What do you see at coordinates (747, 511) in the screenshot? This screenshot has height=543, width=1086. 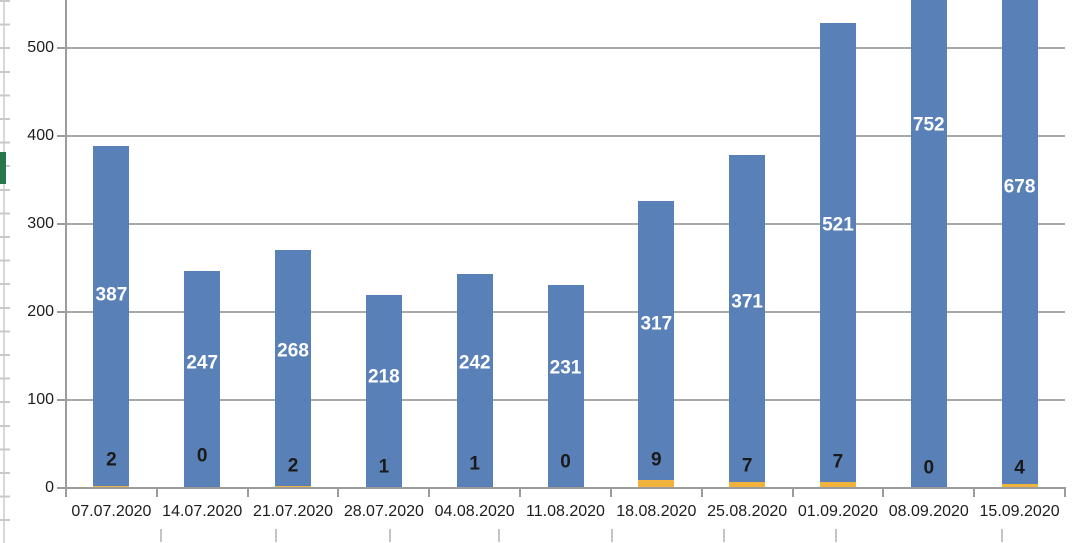 I see `x-axis-category-label: 25.08.2020` at bounding box center [747, 511].